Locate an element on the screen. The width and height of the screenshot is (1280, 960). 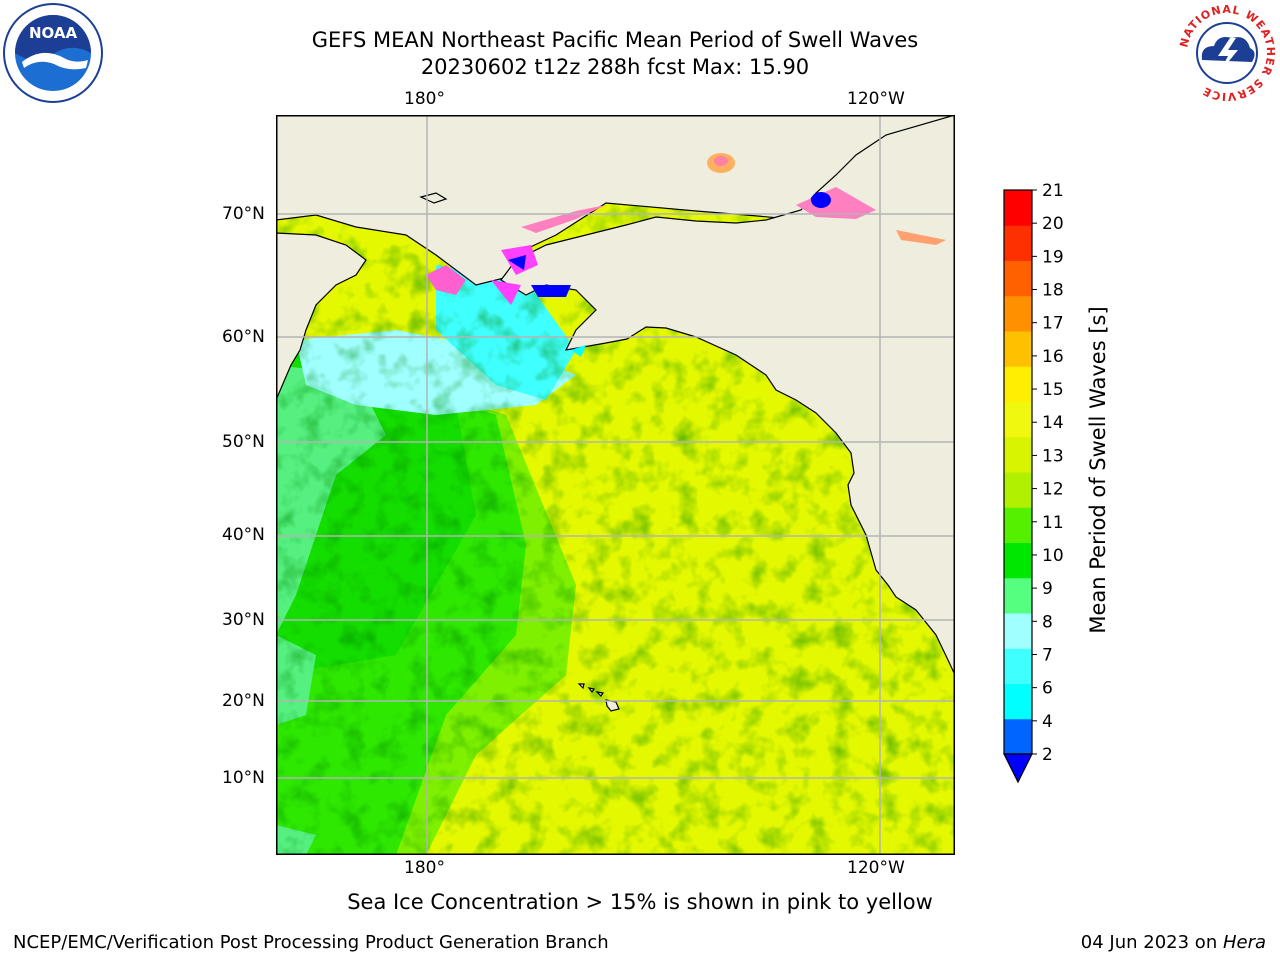
colorbar-tick-label: 6 is located at coordinates (1047, 689).